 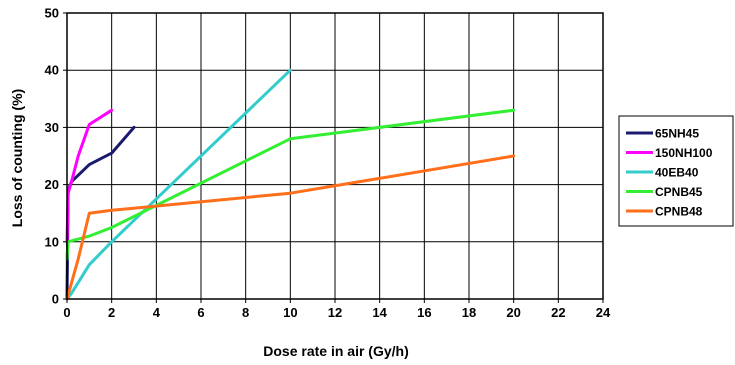 What do you see at coordinates (679, 192) in the screenshot?
I see `legend-label: CPNB45` at bounding box center [679, 192].